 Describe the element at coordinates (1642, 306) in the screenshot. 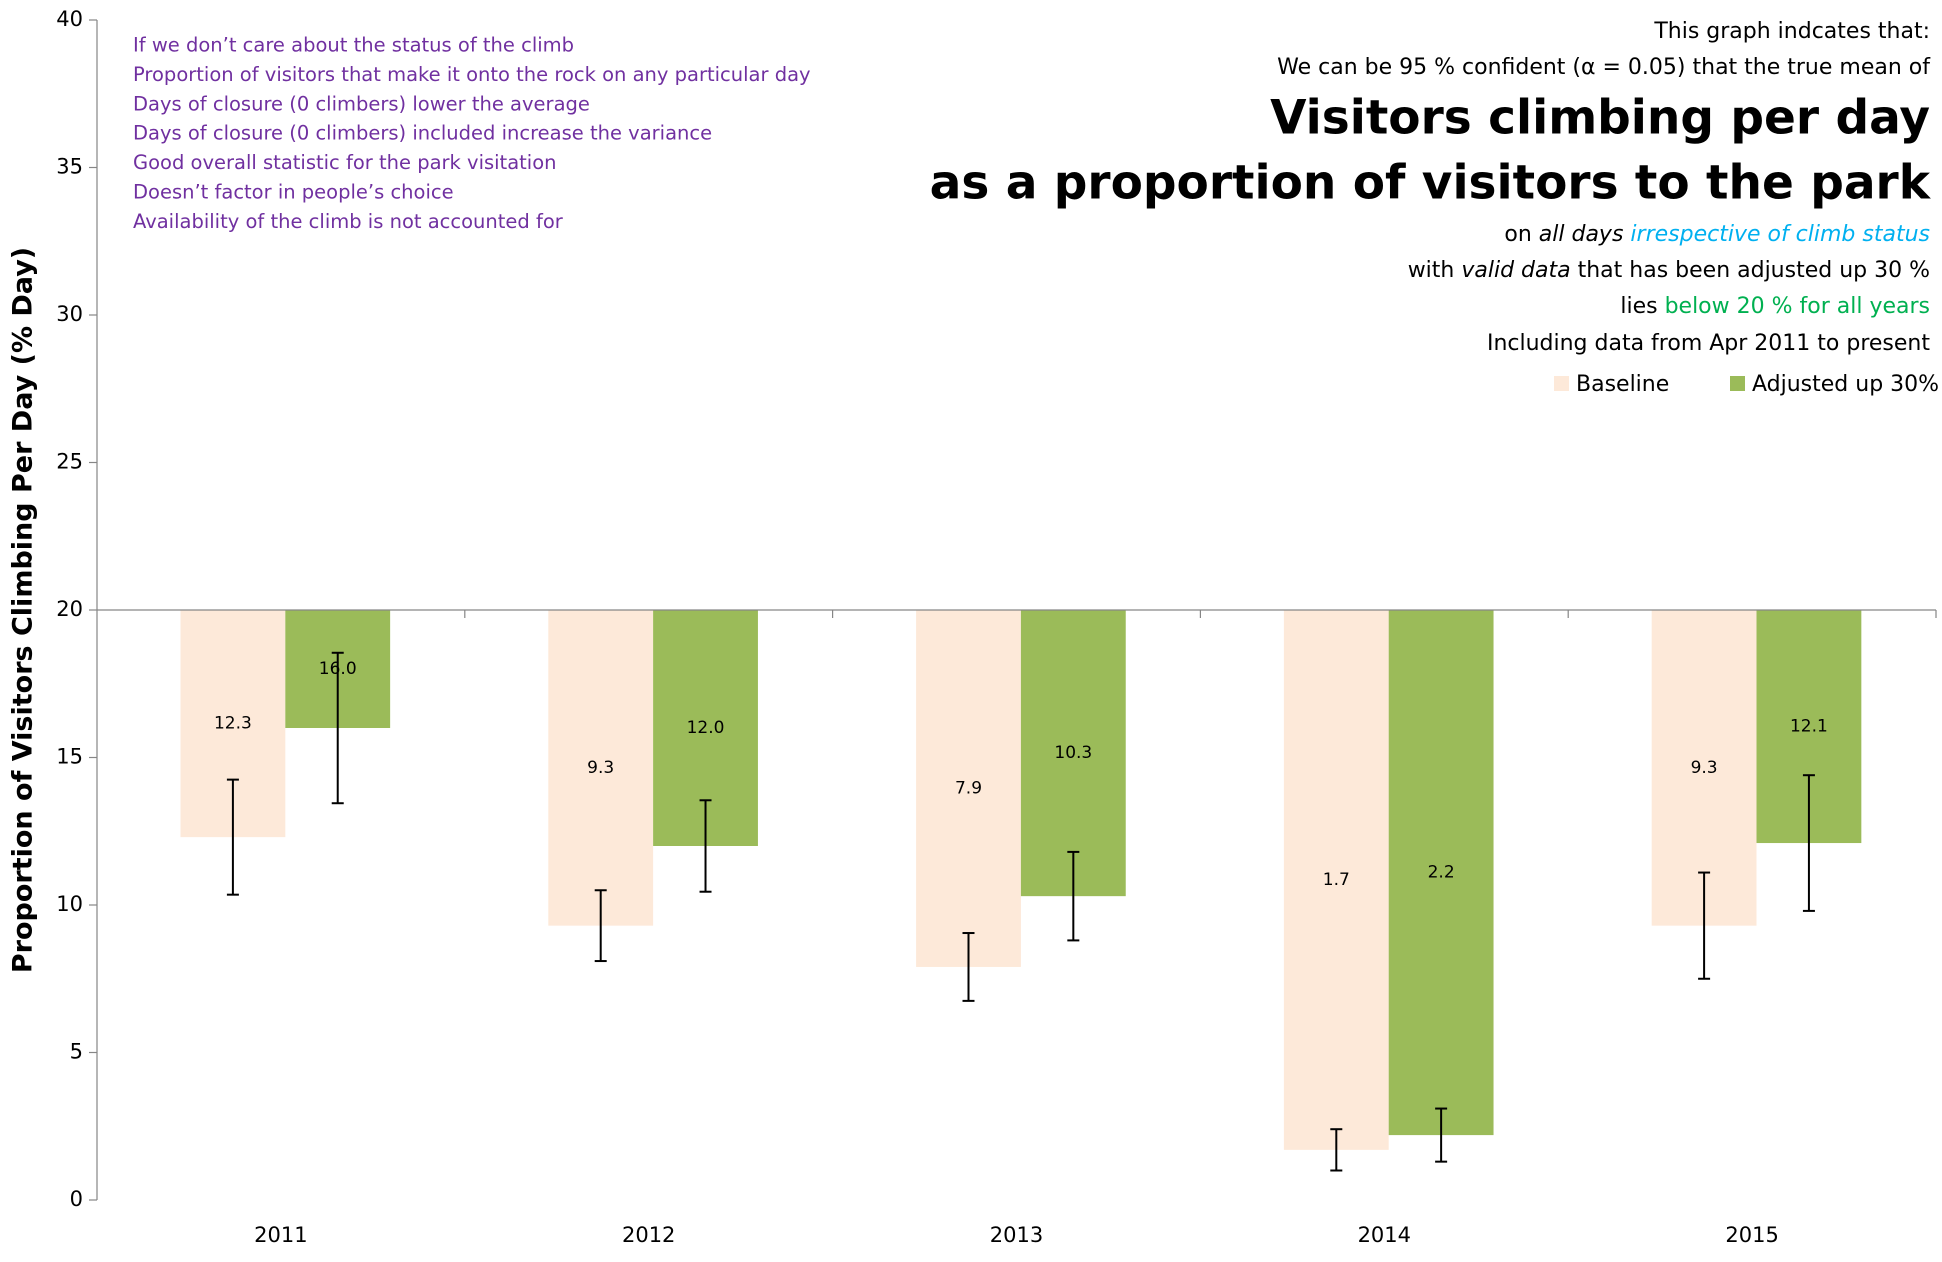

I see `text: lies` at that location.